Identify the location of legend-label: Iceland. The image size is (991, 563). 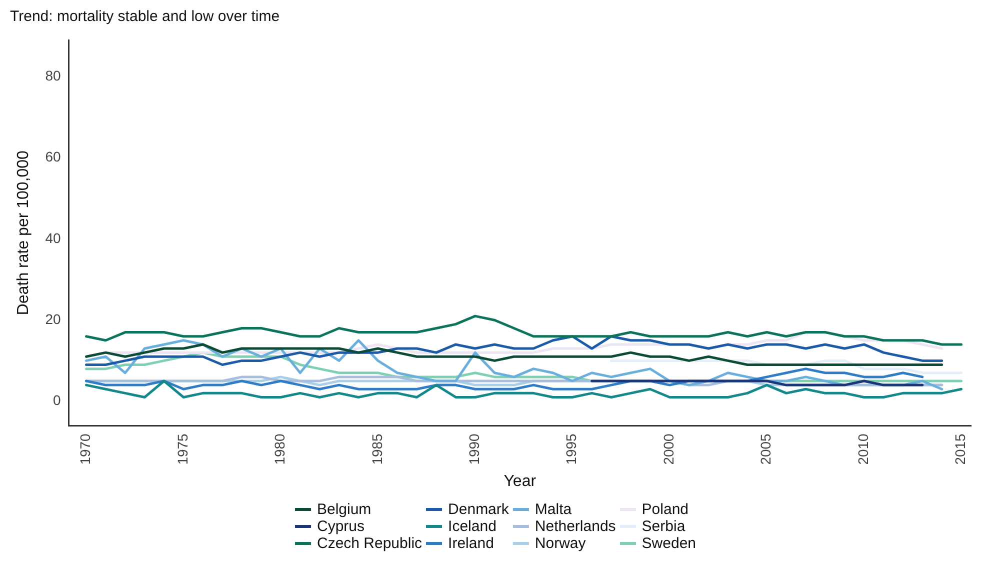
(472, 526).